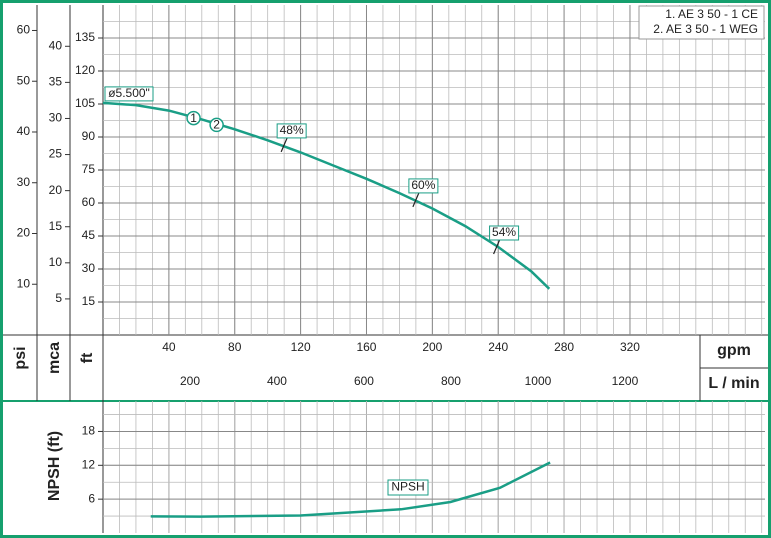 The width and height of the screenshot is (771, 538). Describe the element at coordinates (87, 357) in the screenshot. I see `axis-title: ft` at that location.